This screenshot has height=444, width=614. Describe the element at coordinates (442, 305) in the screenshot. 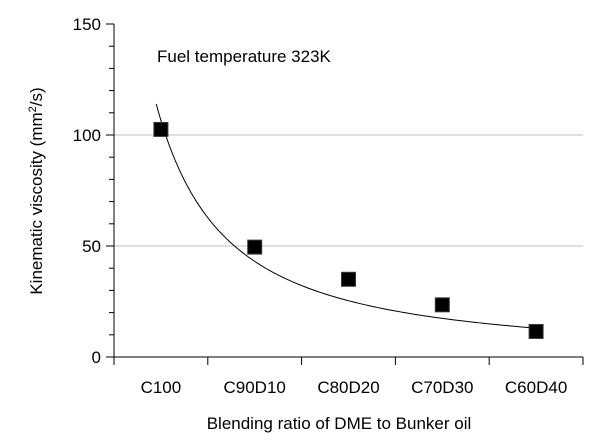

I see `data-point-c70d30` at that location.